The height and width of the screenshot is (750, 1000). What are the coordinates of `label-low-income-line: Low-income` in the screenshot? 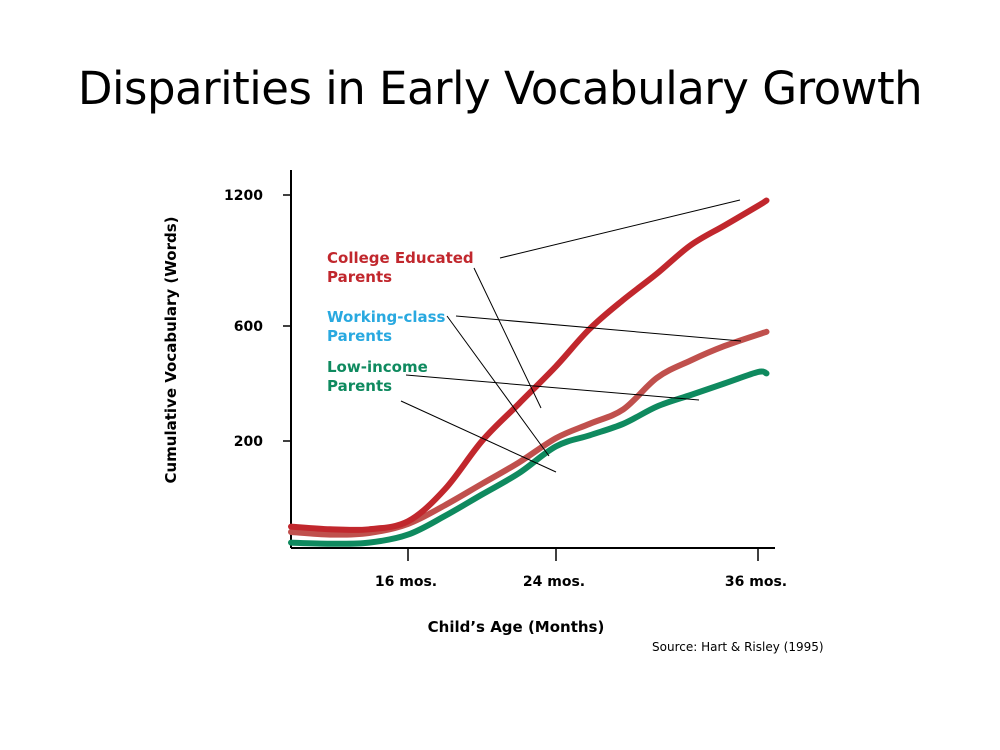 It's located at (377, 367).